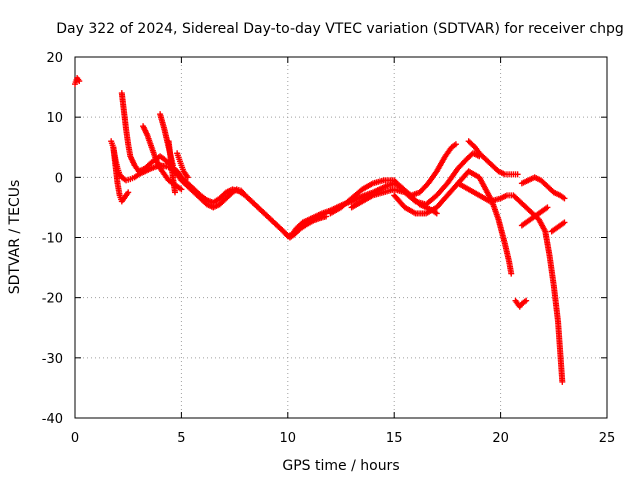 The image size is (640, 480). What do you see at coordinates (500, 438) in the screenshot?
I see `x-tick-label: 20` at bounding box center [500, 438].